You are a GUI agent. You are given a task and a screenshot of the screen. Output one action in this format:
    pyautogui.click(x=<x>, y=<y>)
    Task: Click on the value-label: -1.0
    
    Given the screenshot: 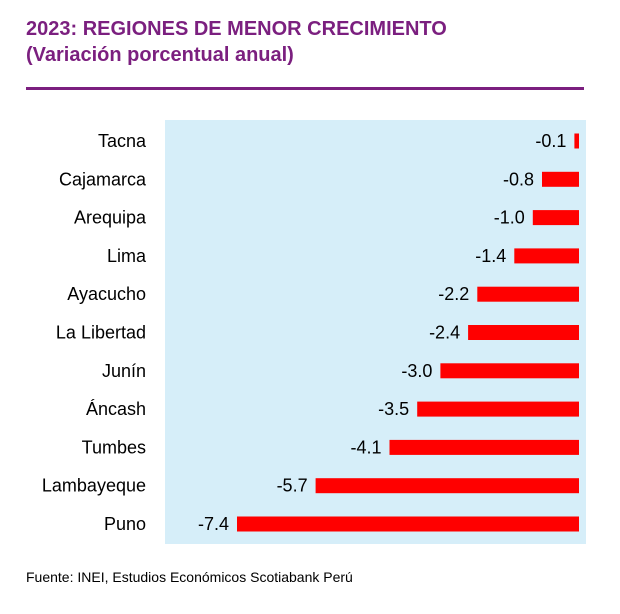 What is the action you would take?
    pyautogui.click(x=509, y=218)
    